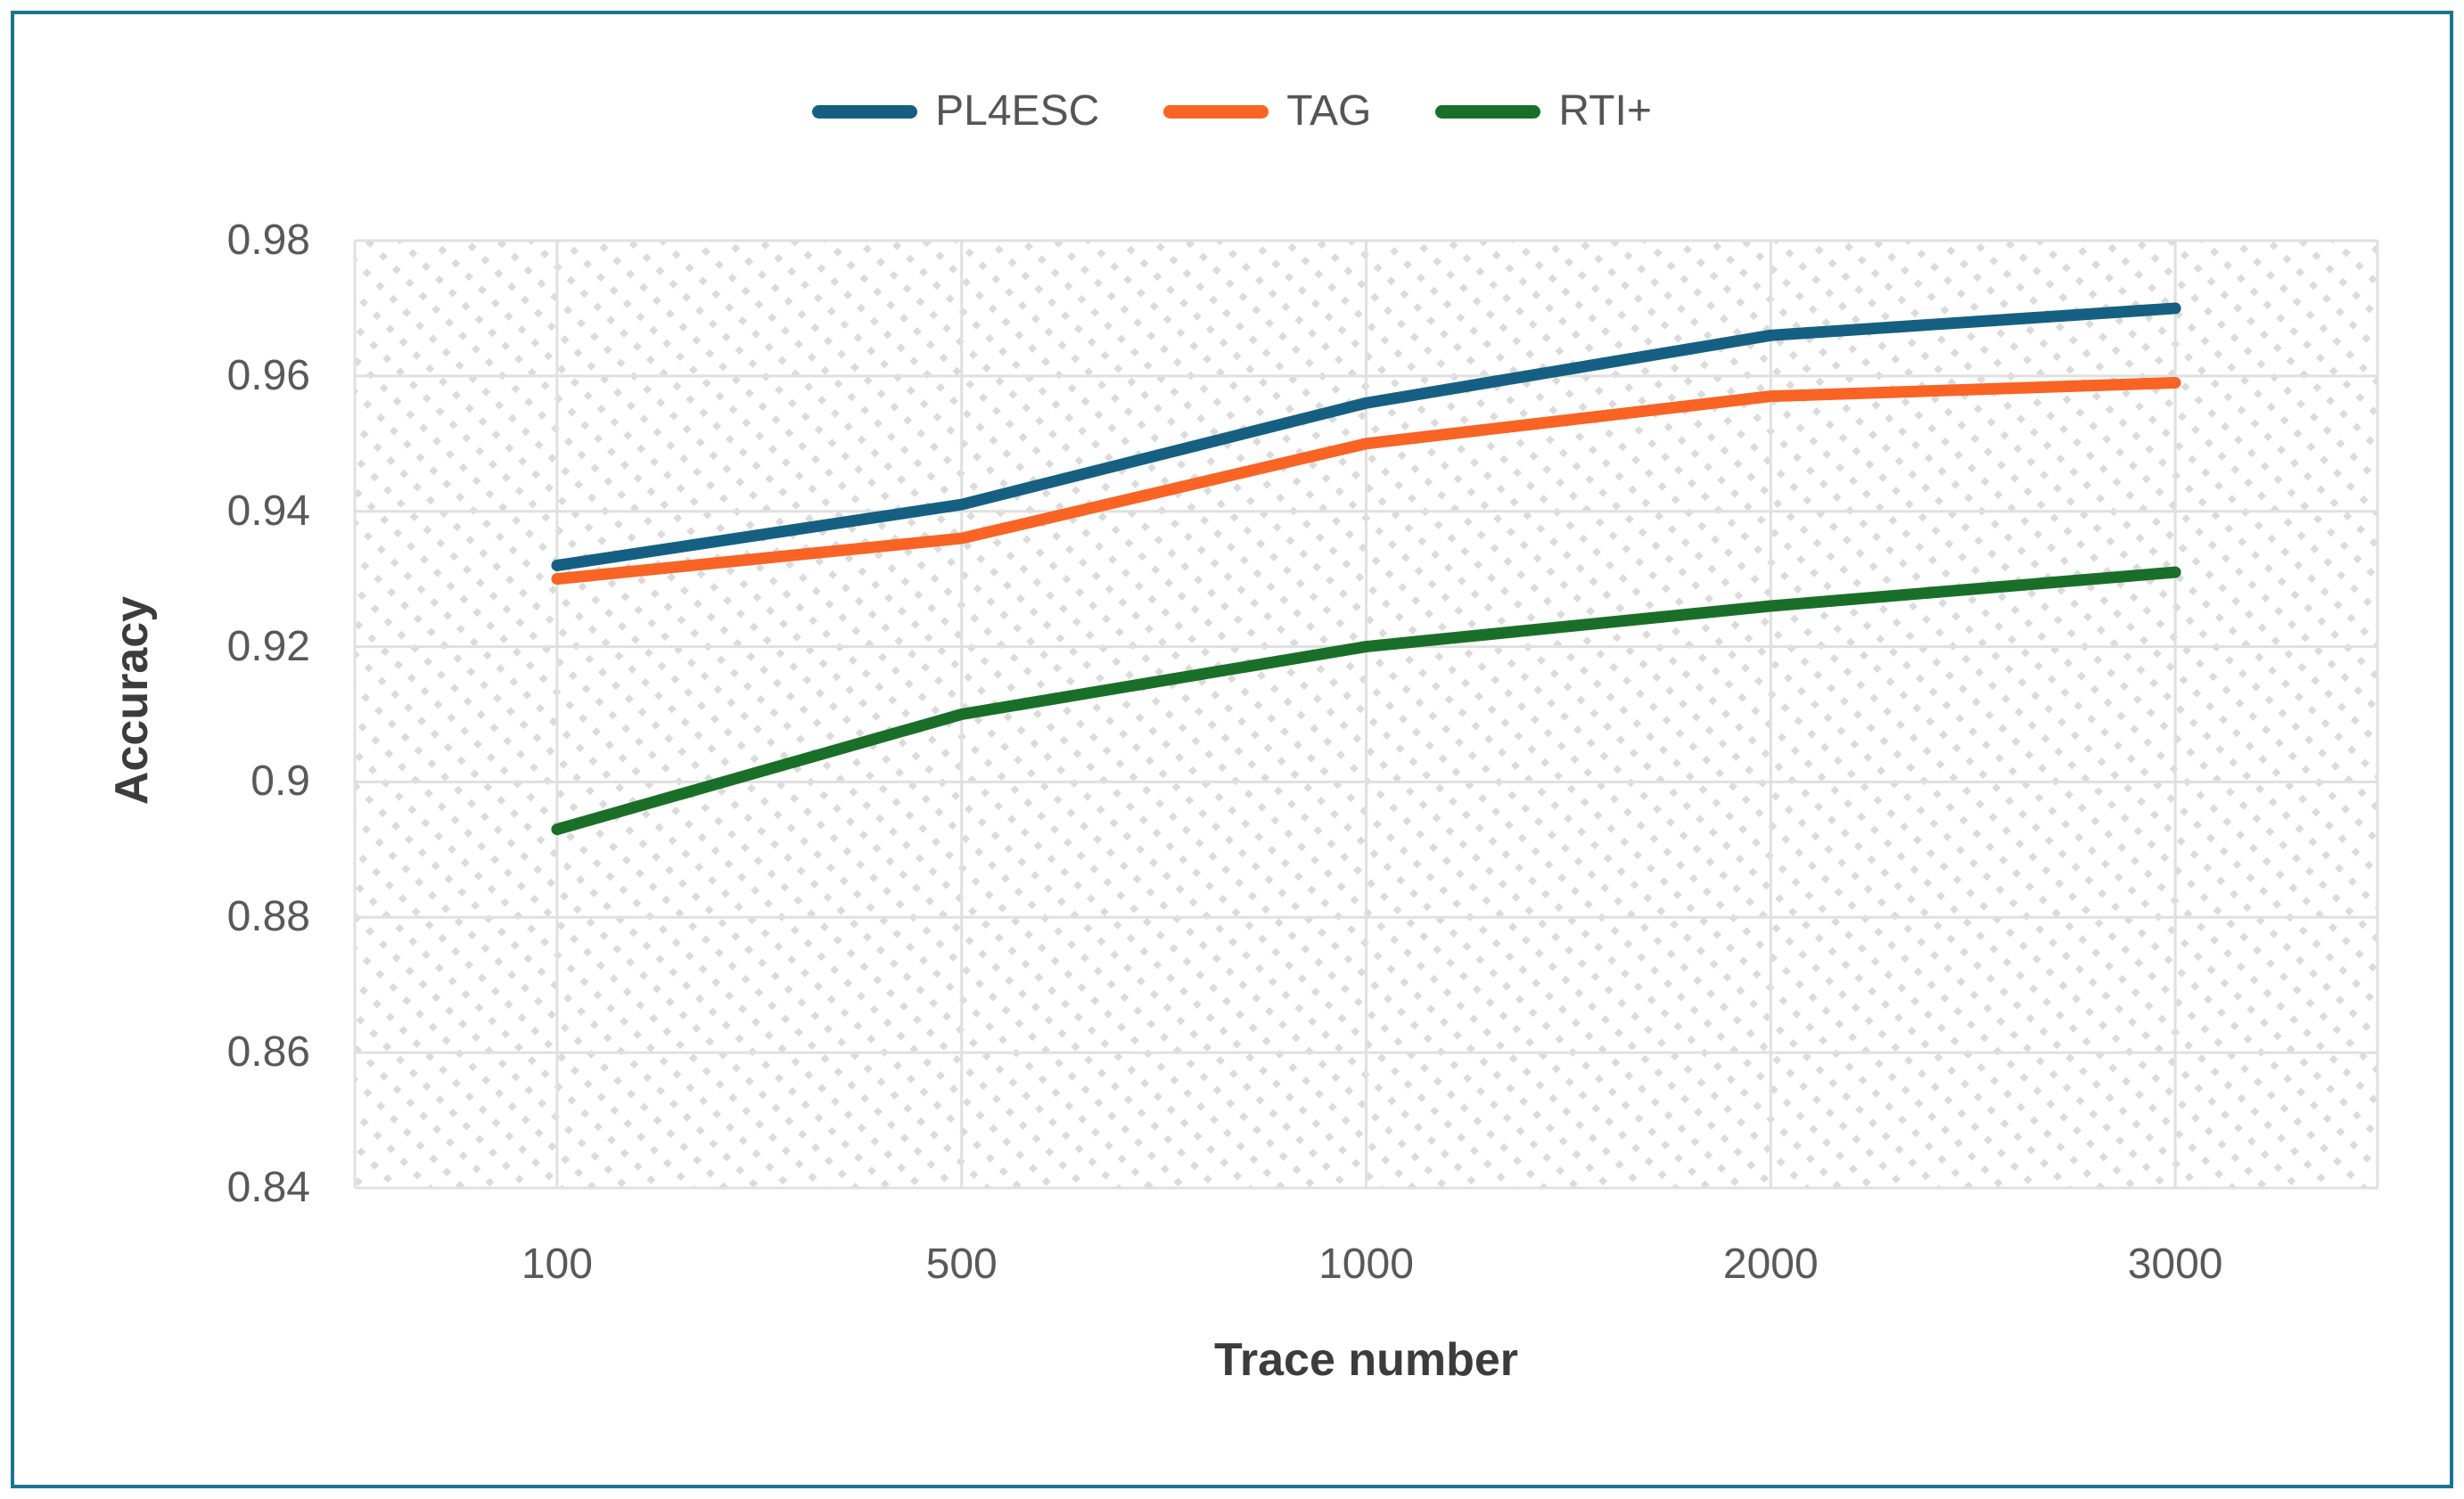 This screenshot has width=2464, height=1499. I want to click on x-axis-title: Trace number, so click(1366, 1360).